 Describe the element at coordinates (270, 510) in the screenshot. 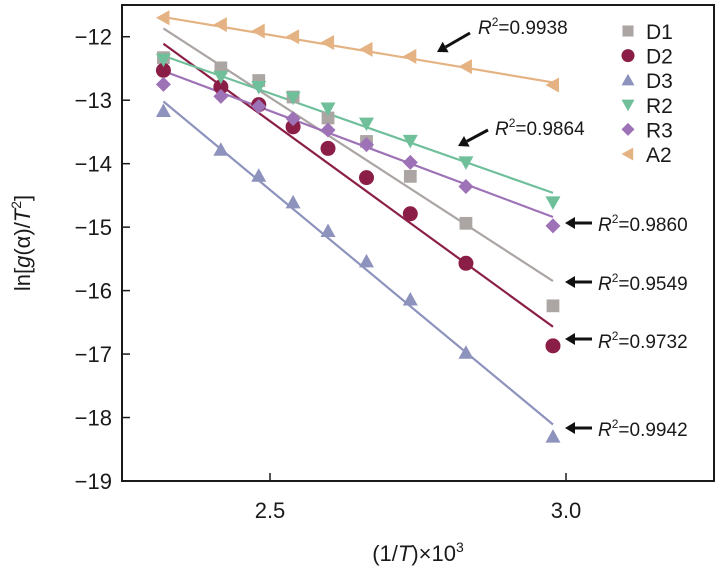

I see `x-tick-label: 2.5` at that location.